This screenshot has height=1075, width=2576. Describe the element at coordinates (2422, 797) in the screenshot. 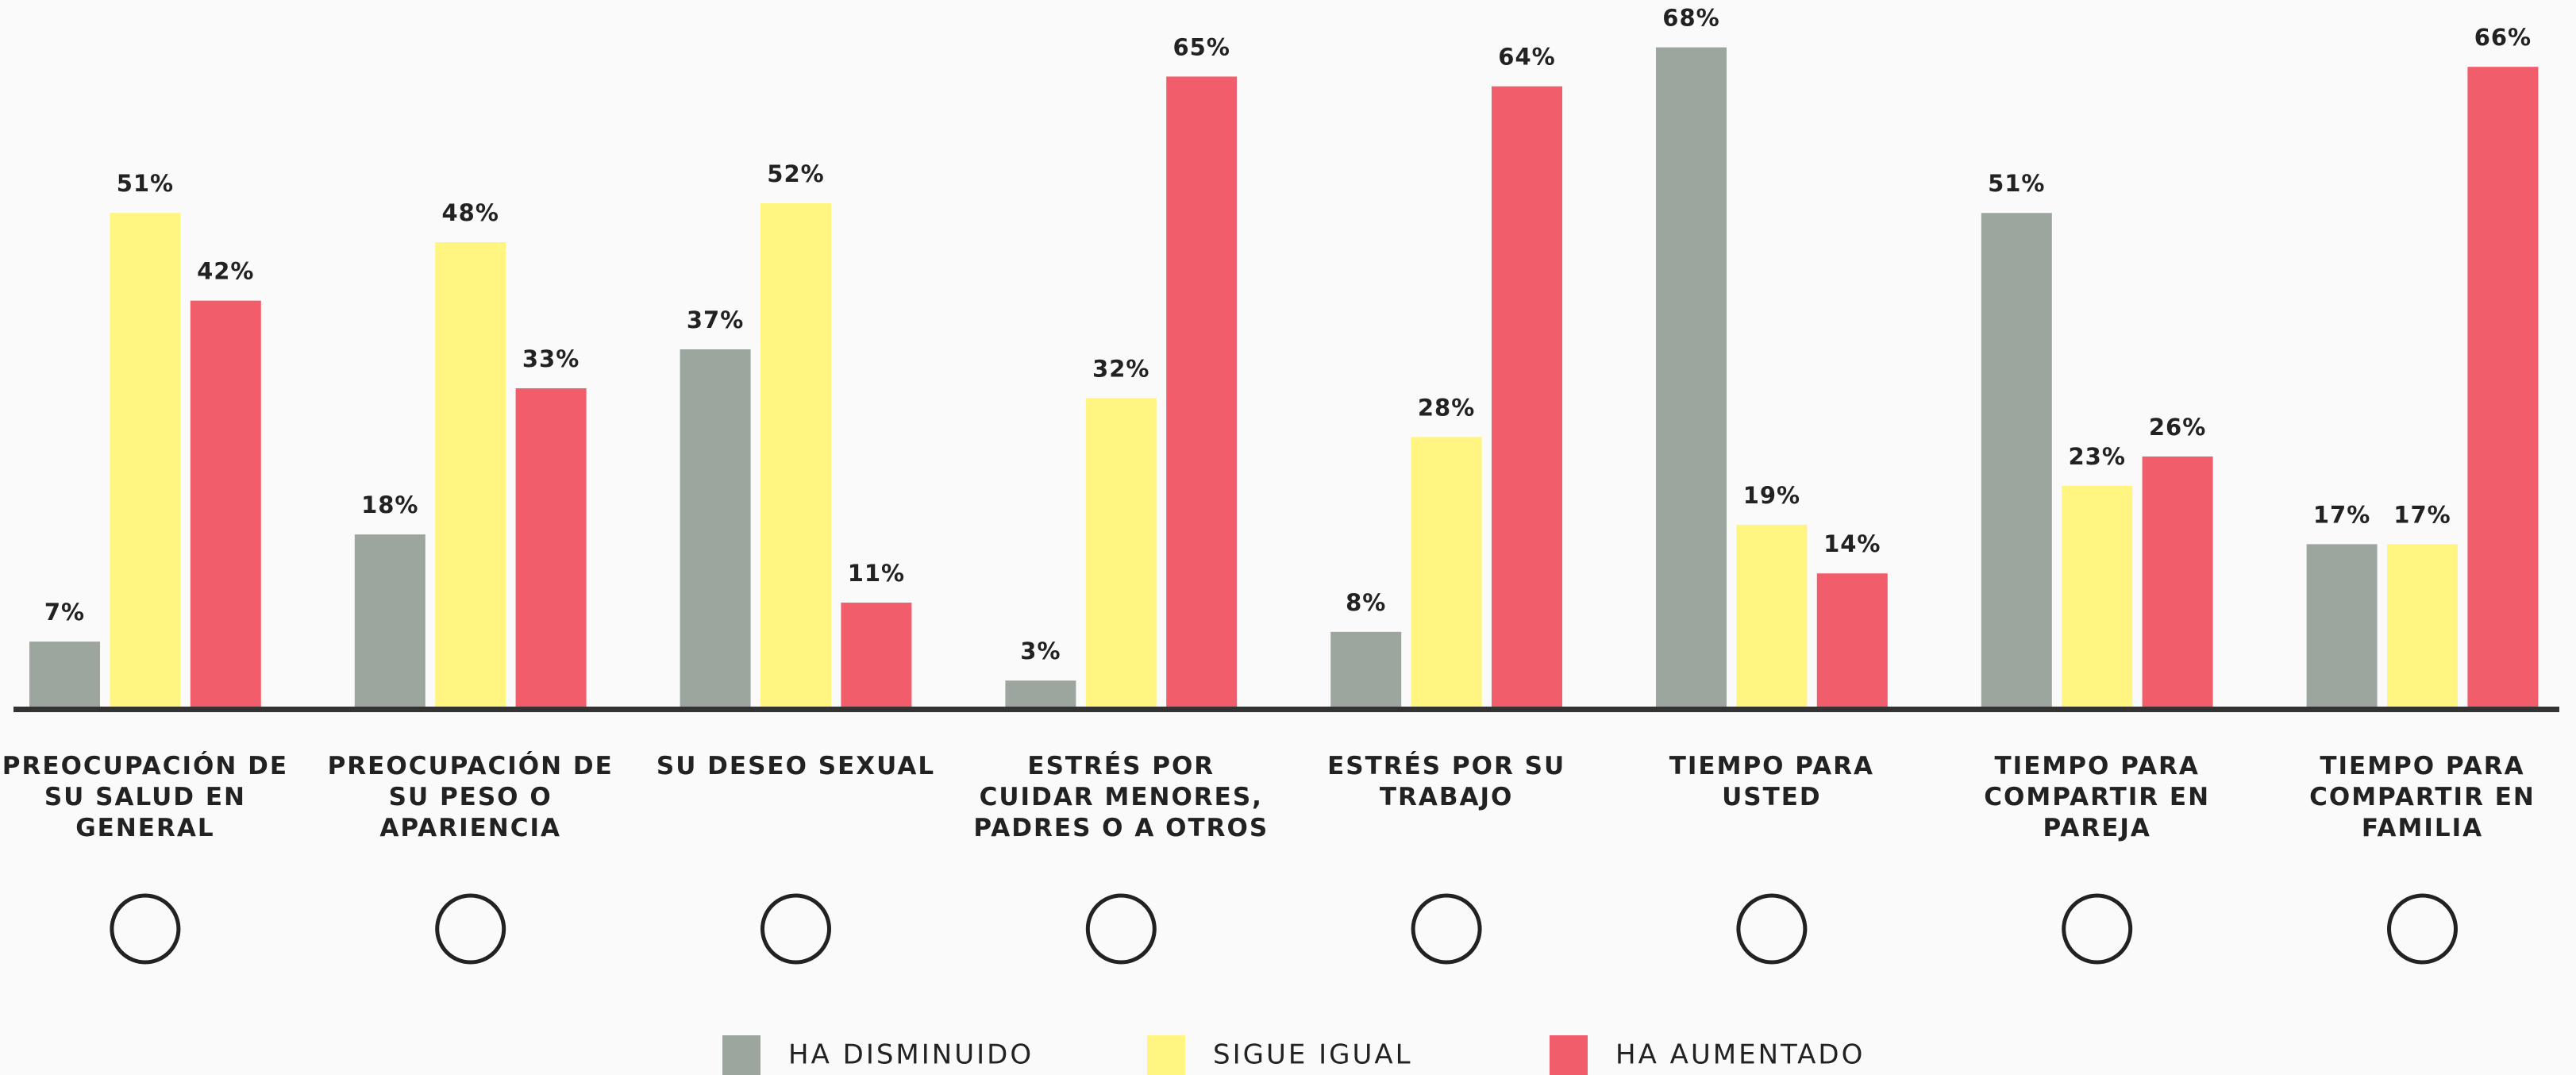

I see `category-label: TIEMPO PARA COMPARTIR EN FAMILIA` at that location.